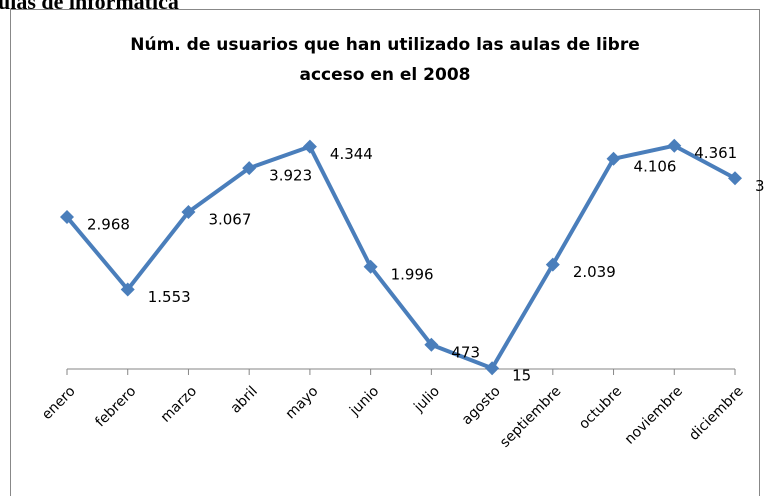  What do you see at coordinates (481, 405) in the screenshot?
I see `x-tick-label: agosto` at bounding box center [481, 405].